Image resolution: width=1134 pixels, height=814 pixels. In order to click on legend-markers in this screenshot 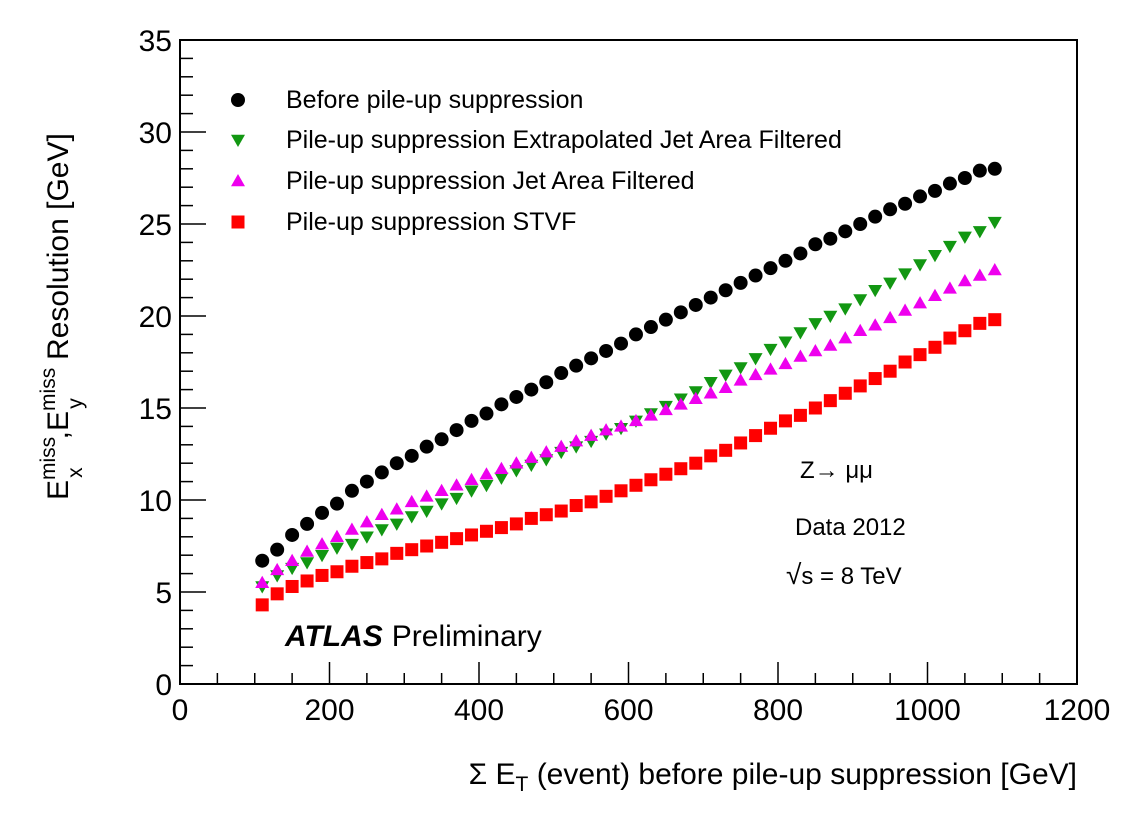, I will do `click(238, 161)`.